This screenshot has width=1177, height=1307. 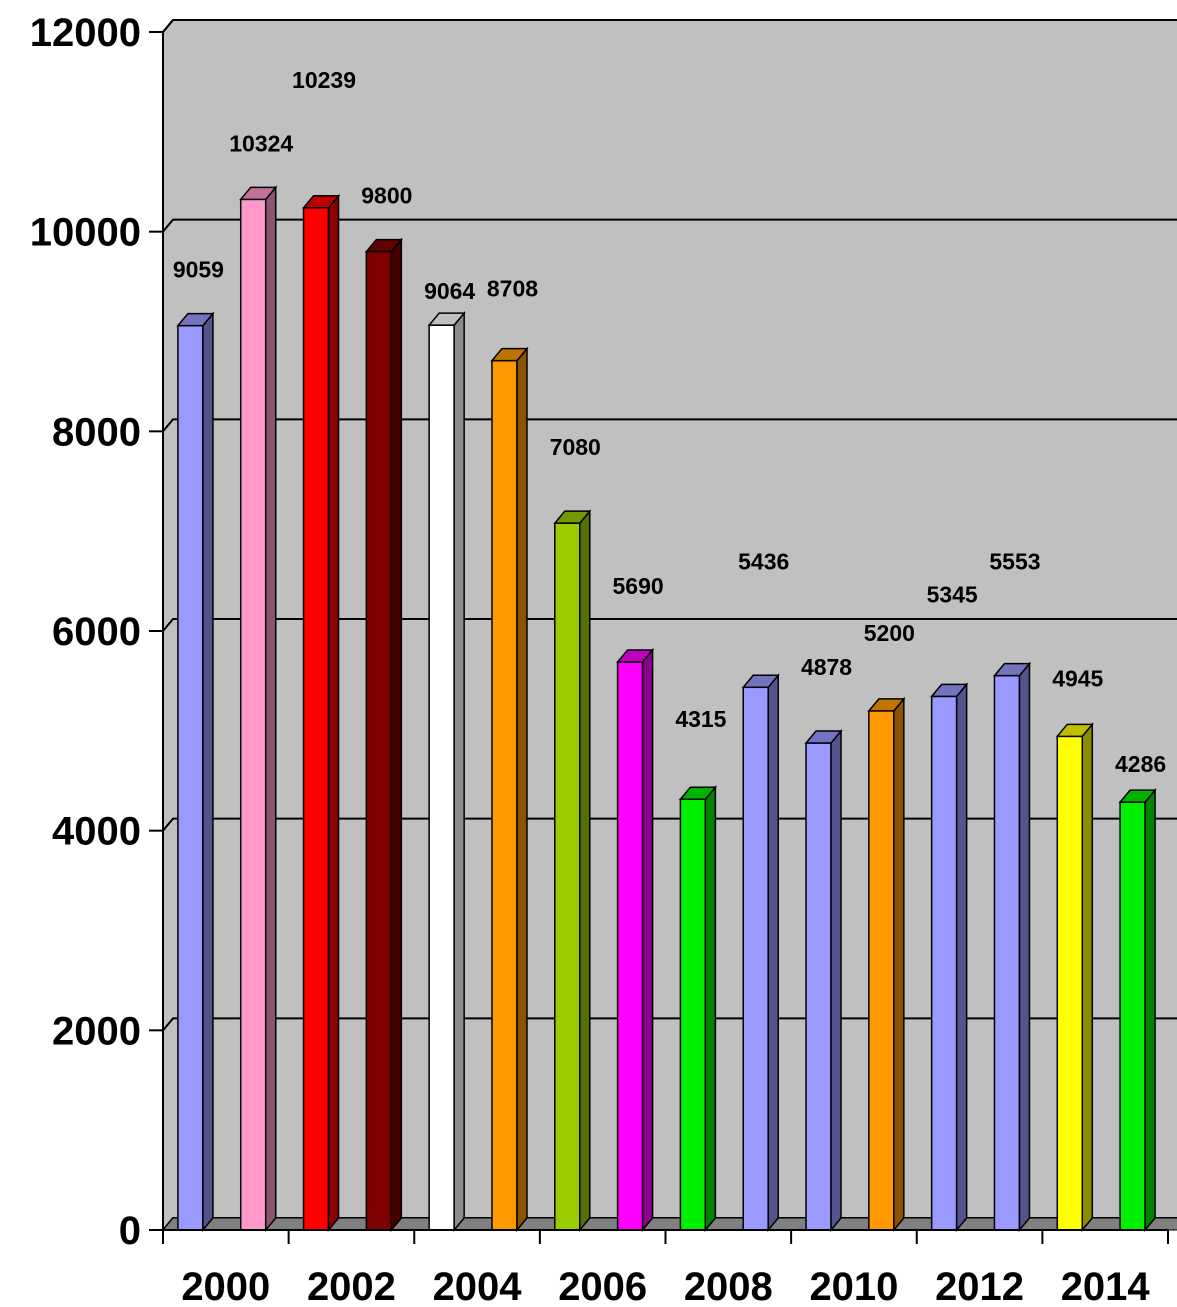 I want to click on x-tick-label: 2000, so click(x=225, y=1286).